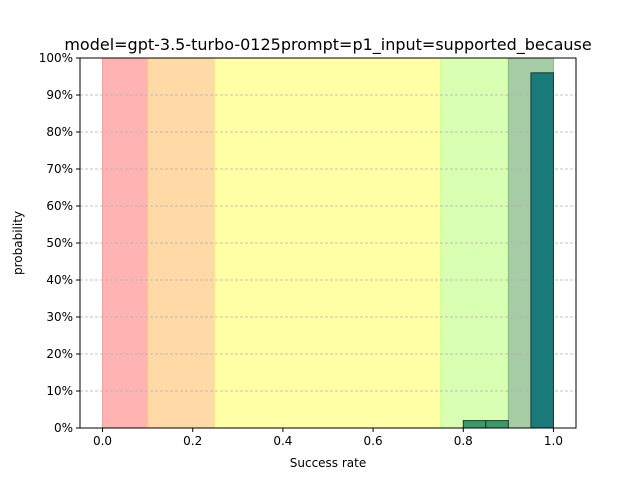 The width and height of the screenshot is (640, 480). Describe the element at coordinates (102, 441) in the screenshot. I see `x-tick-label-0: 0.0` at that location.